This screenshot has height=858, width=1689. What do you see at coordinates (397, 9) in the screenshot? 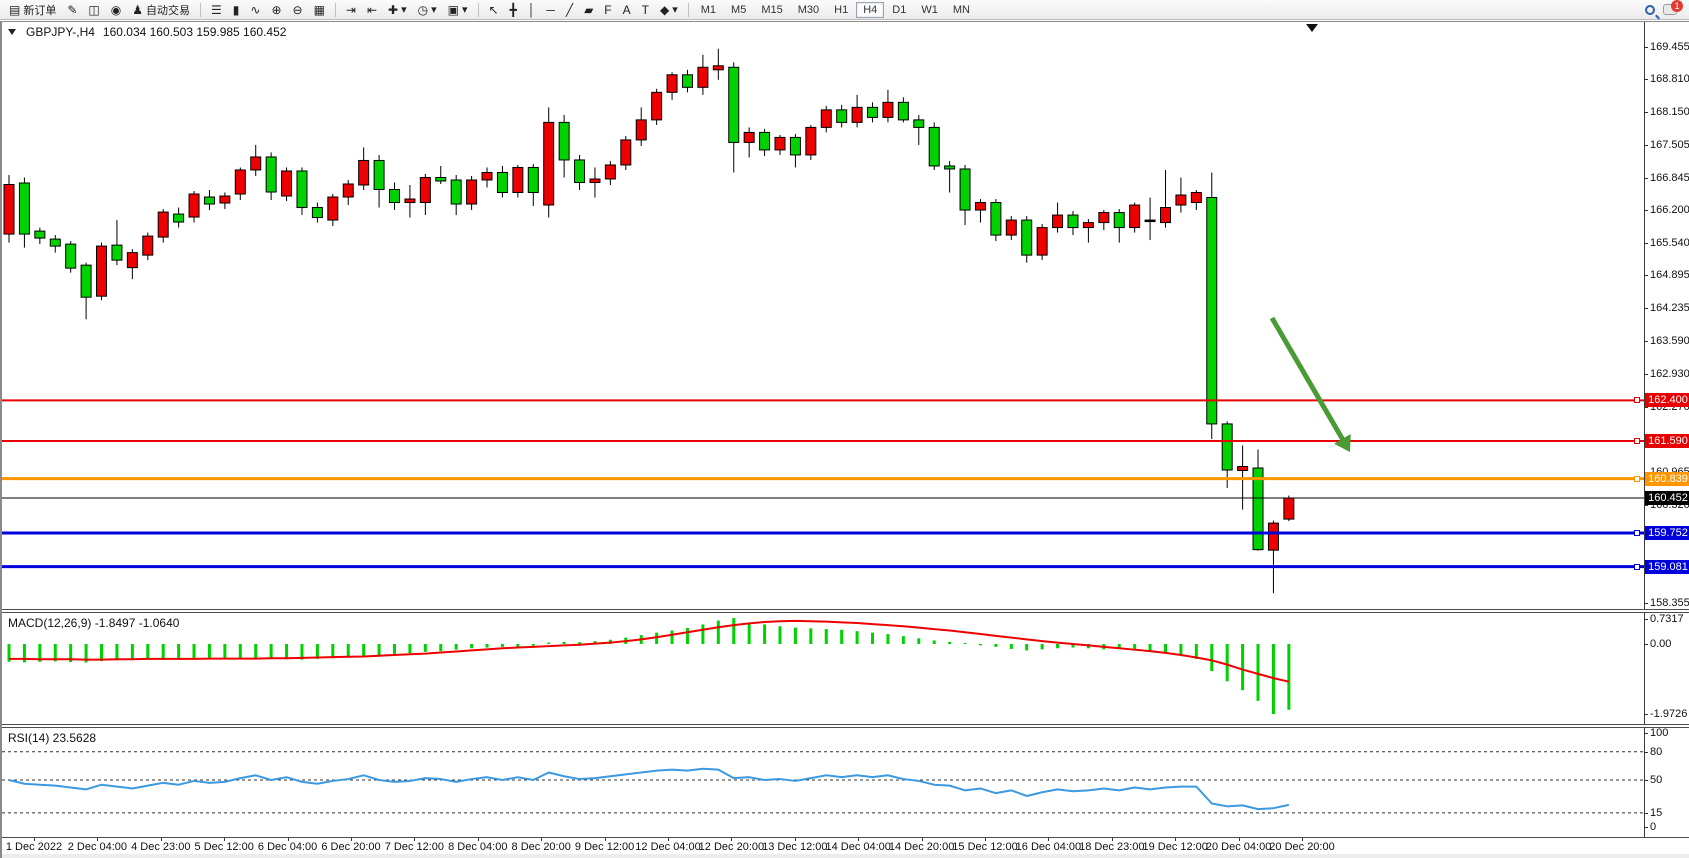
I see `indicators-button: ✚ ▾` at bounding box center [397, 9].